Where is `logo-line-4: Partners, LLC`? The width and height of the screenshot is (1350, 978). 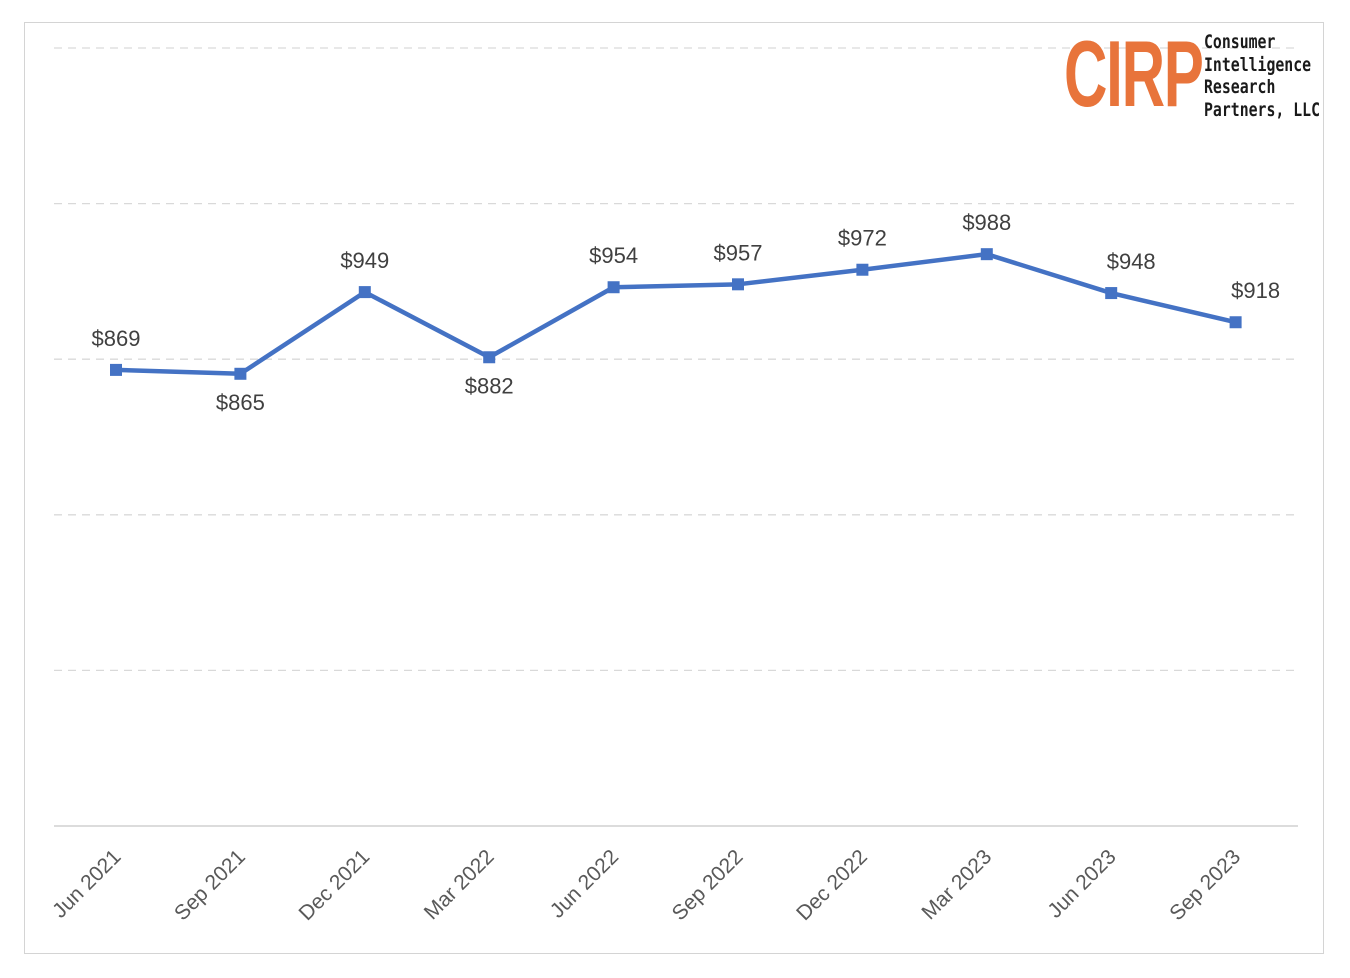
logo-line-4: Partners, LLC is located at coordinates (1262, 109).